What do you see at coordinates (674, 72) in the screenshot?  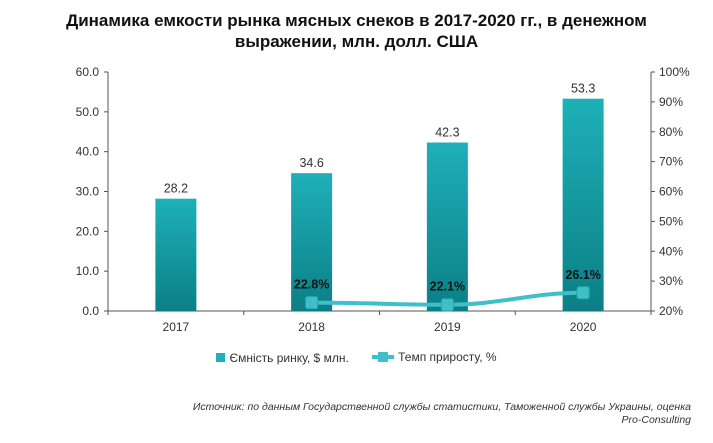 I see `y-right-tick-label: 100%` at bounding box center [674, 72].